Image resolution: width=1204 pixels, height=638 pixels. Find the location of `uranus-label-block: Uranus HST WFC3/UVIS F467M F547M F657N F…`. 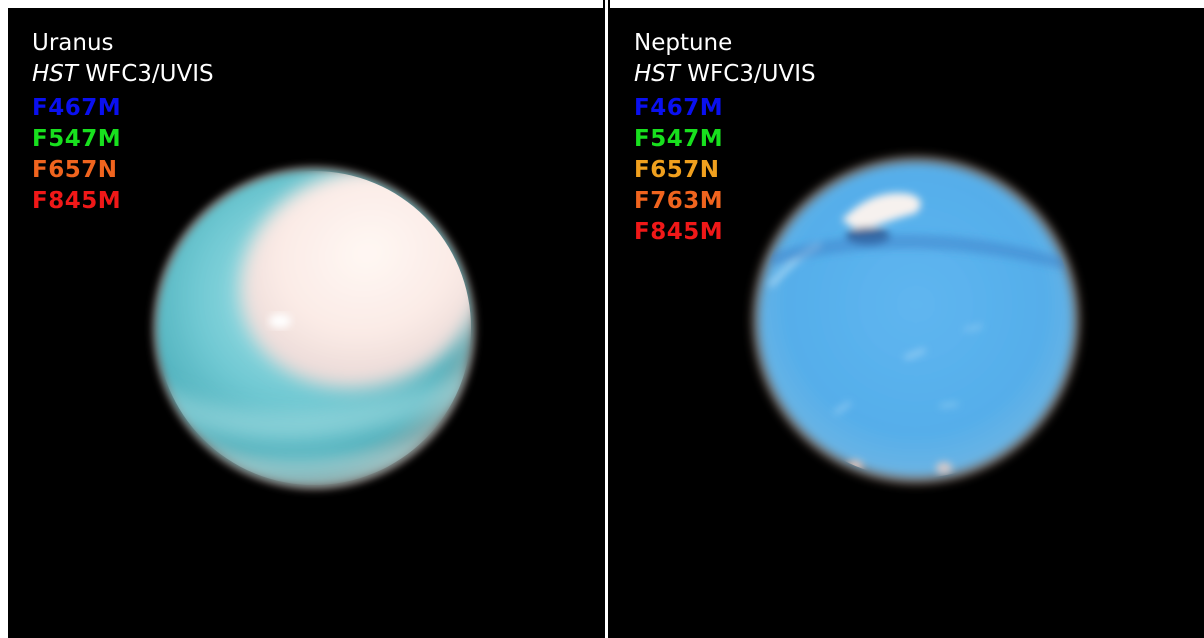

uranus-label-block: Uranus HST WFC3/UVIS F467M F547M F657N F… is located at coordinates (123, 122).